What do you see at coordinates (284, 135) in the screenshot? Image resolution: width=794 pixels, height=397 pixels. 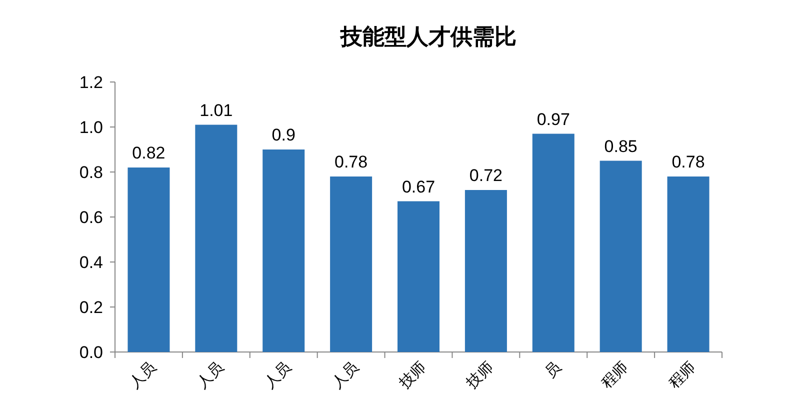 I see `data-label: 0.9` at bounding box center [284, 135].